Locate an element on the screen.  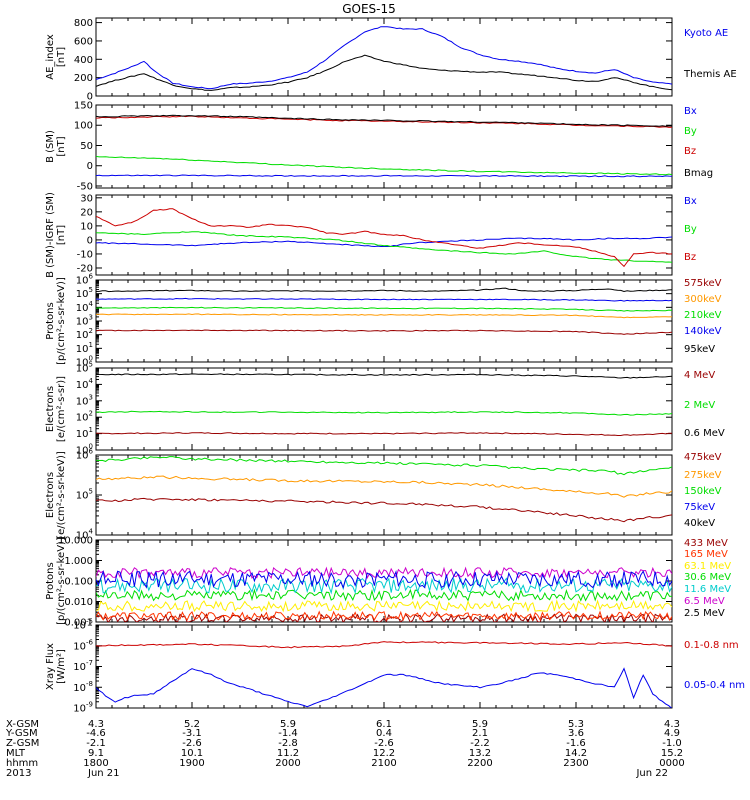
series-line-275kev is located at coordinates (384, 486).